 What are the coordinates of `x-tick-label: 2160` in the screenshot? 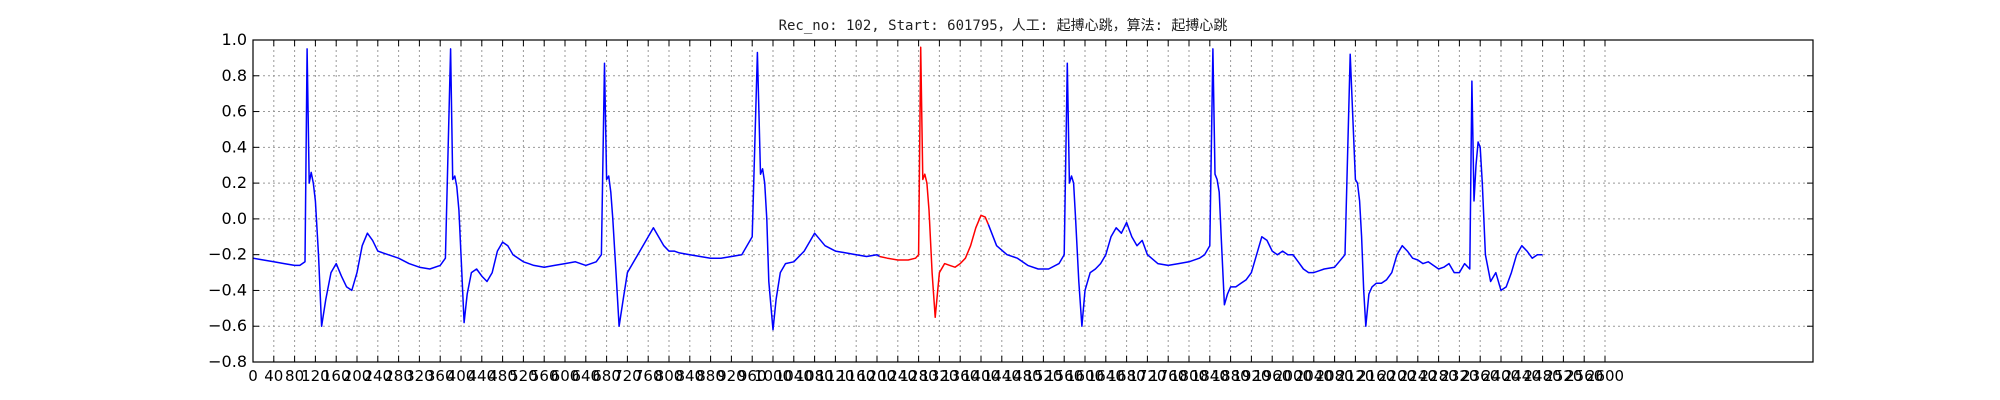 It's located at (1376, 376).